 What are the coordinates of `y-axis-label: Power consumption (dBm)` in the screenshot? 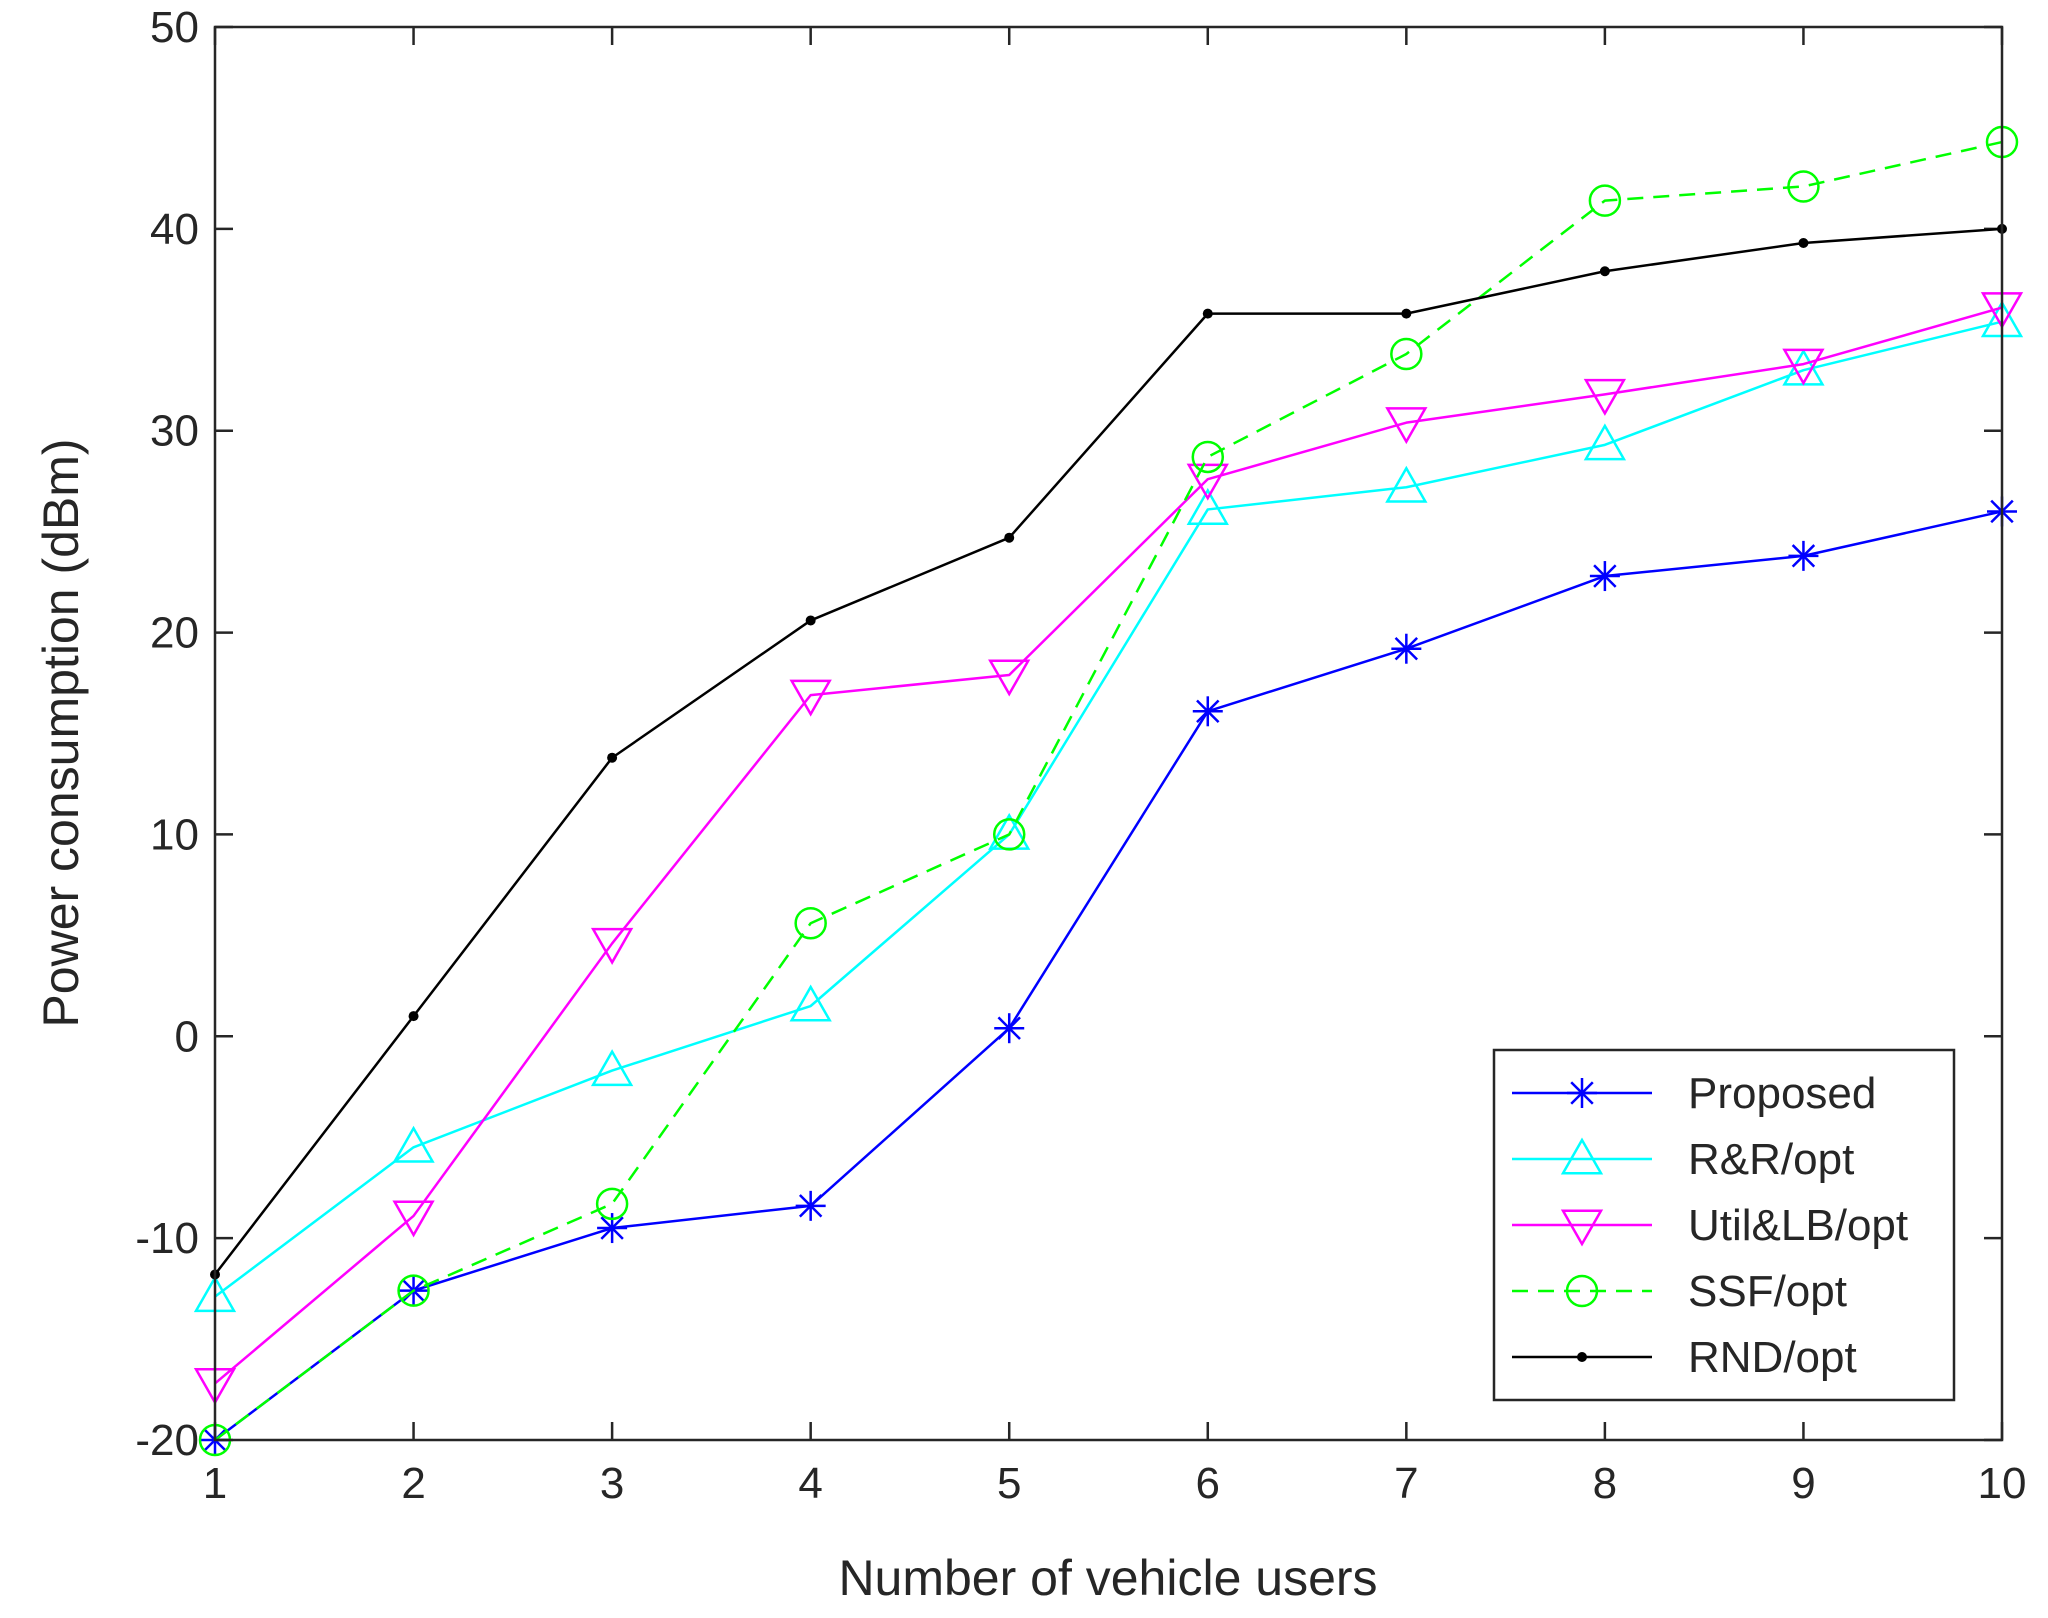 It's located at (61, 732).